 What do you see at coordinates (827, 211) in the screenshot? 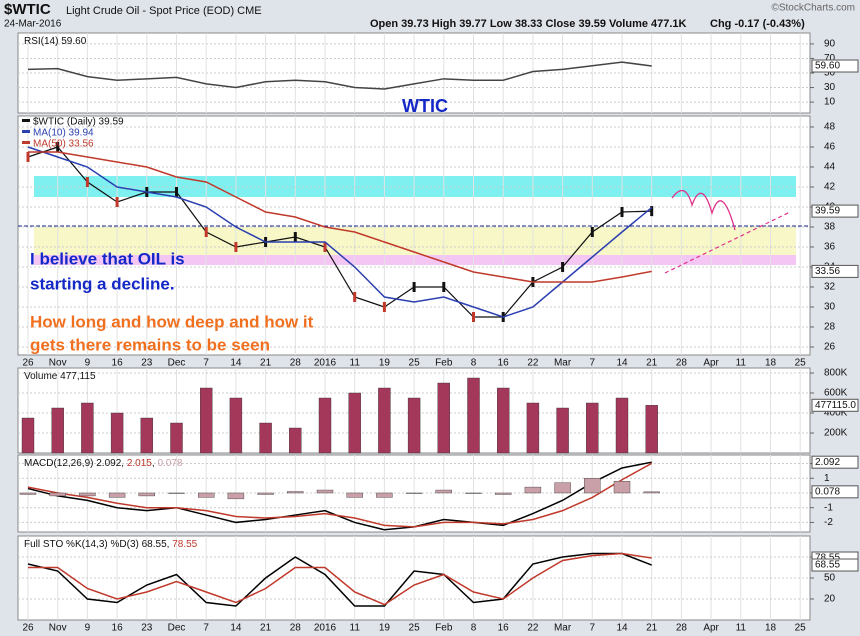
I see `last-value-label: 39.59` at bounding box center [827, 211].